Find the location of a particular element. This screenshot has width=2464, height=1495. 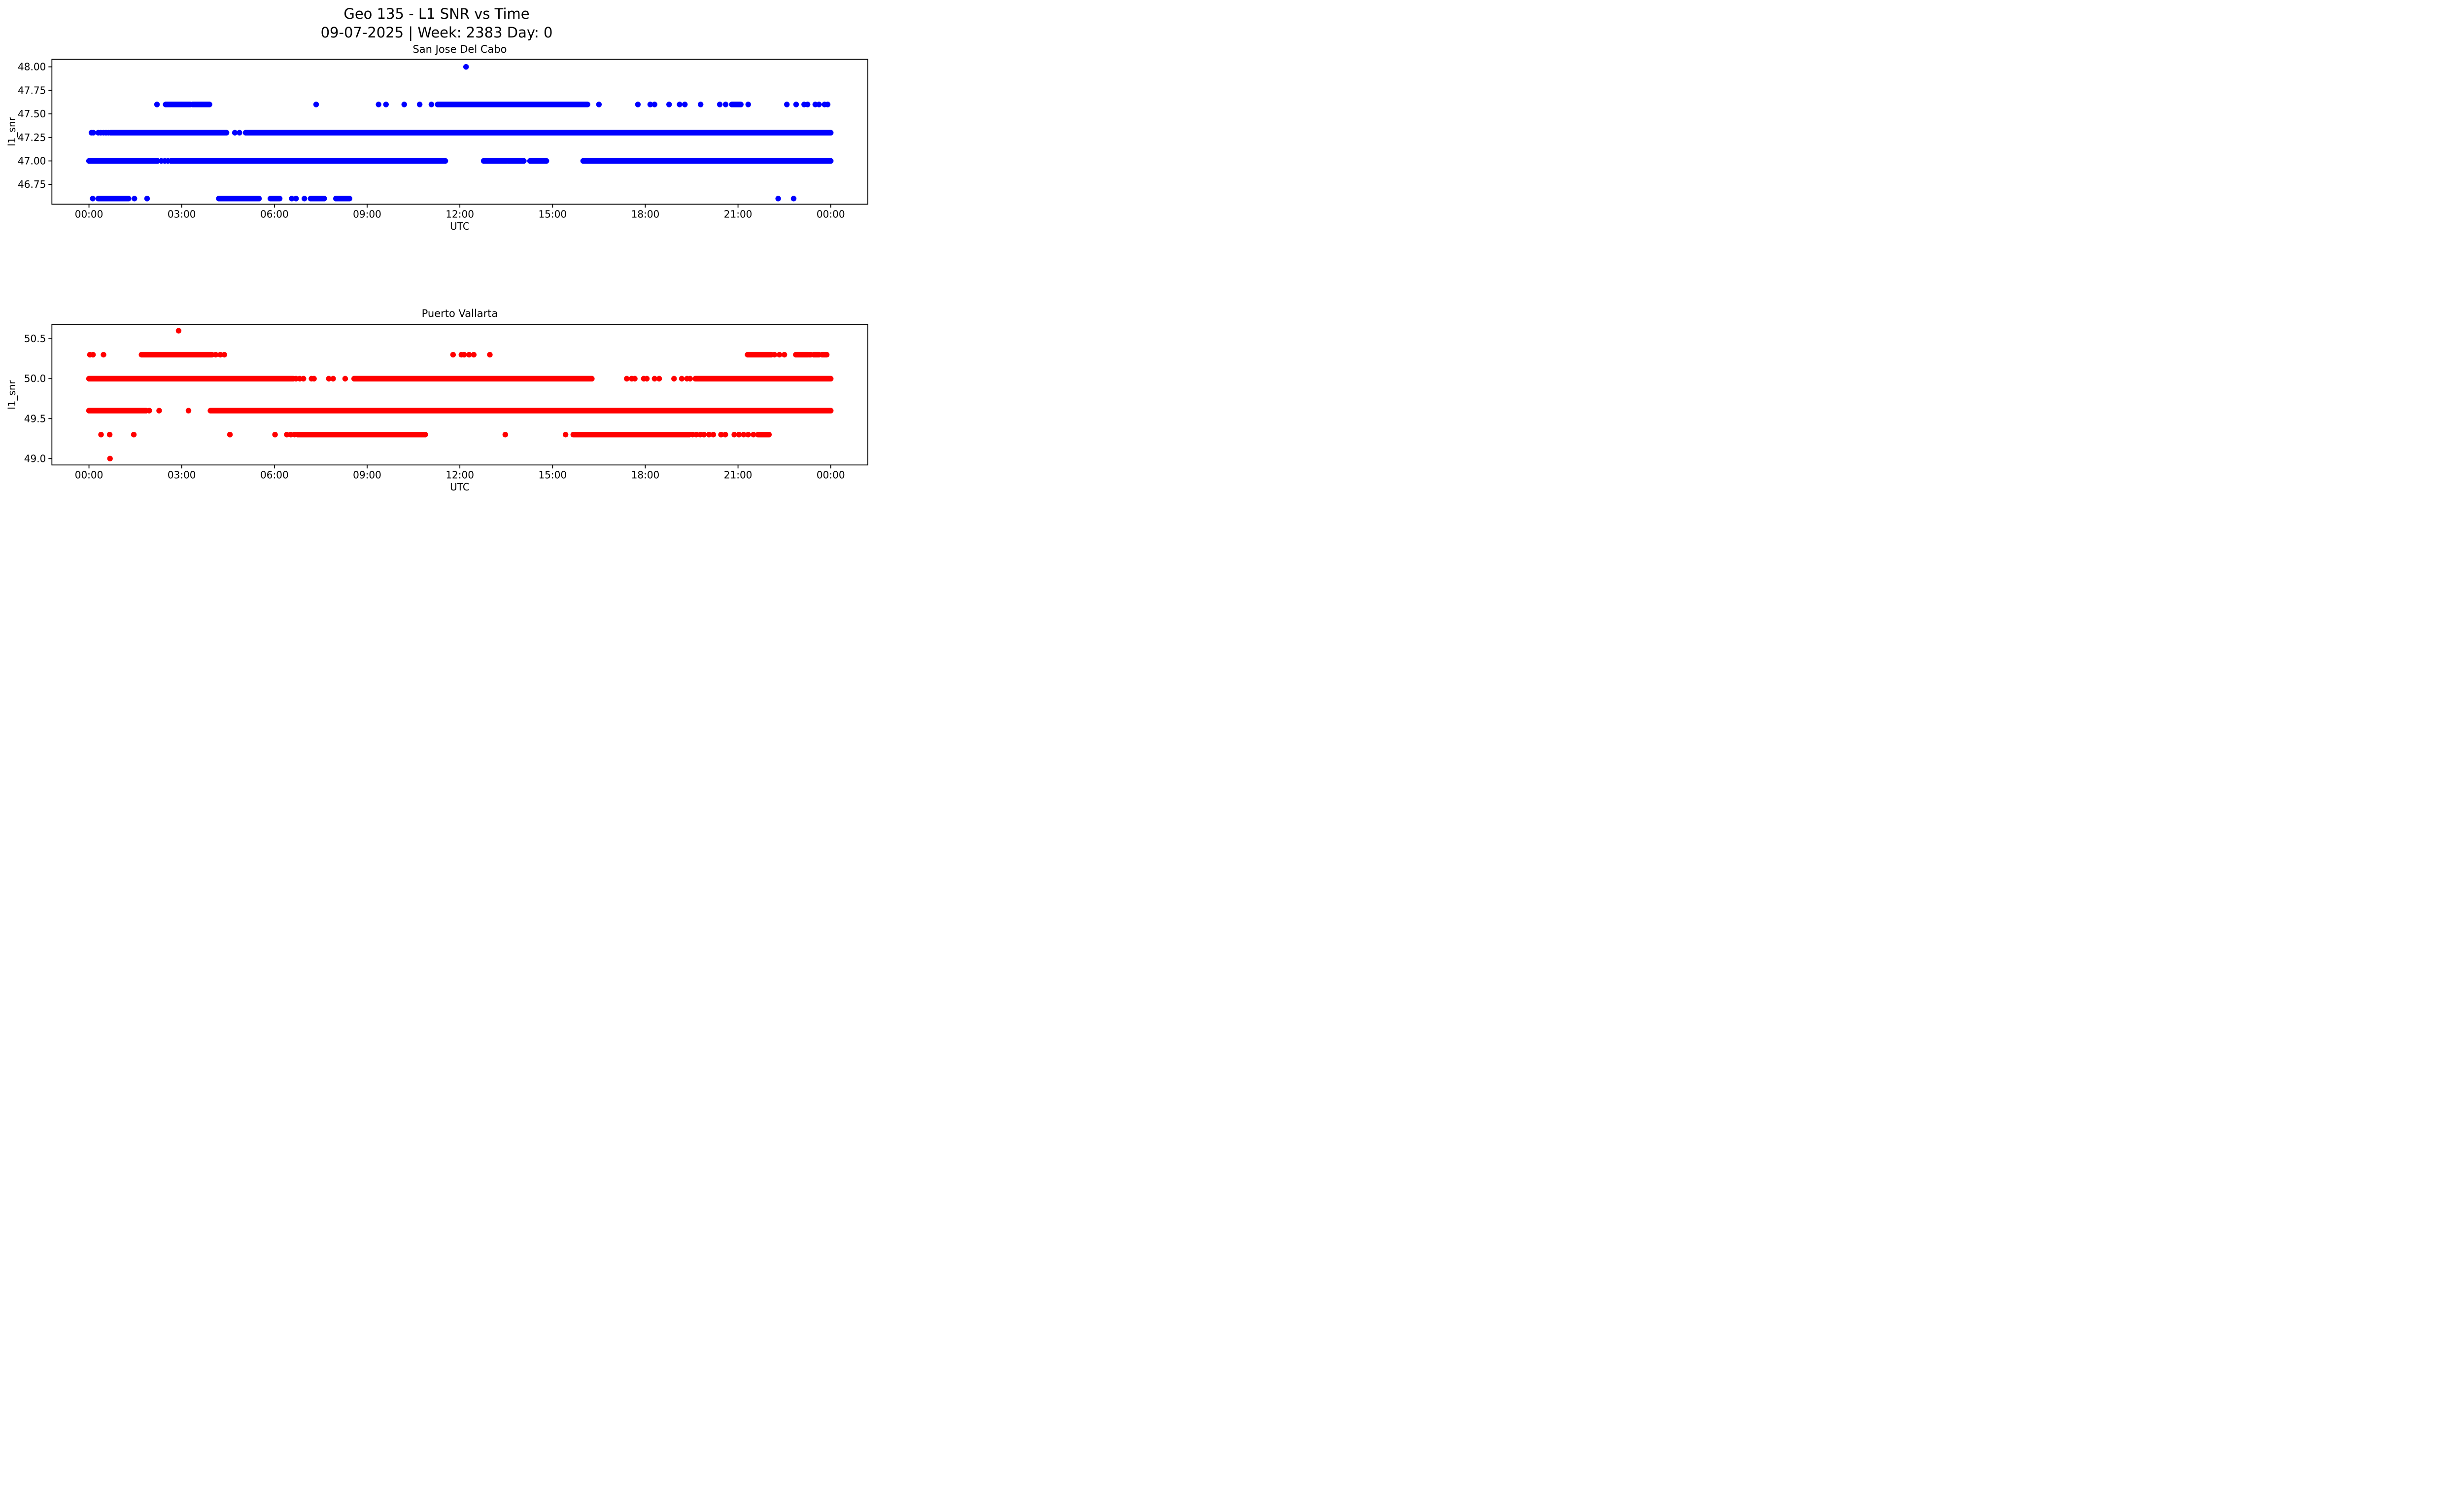

x-axis-label-bottom: UTC is located at coordinates (460, 487).